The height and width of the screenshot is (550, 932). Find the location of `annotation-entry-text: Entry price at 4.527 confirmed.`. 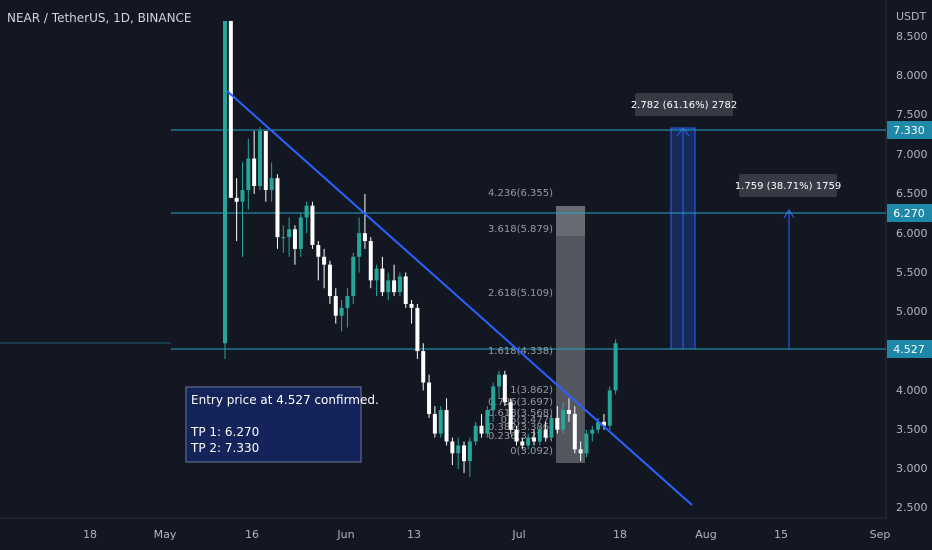

annotation-entry-text: Entry price at 4.527 confirmed. is located at coordinates (285, 400).